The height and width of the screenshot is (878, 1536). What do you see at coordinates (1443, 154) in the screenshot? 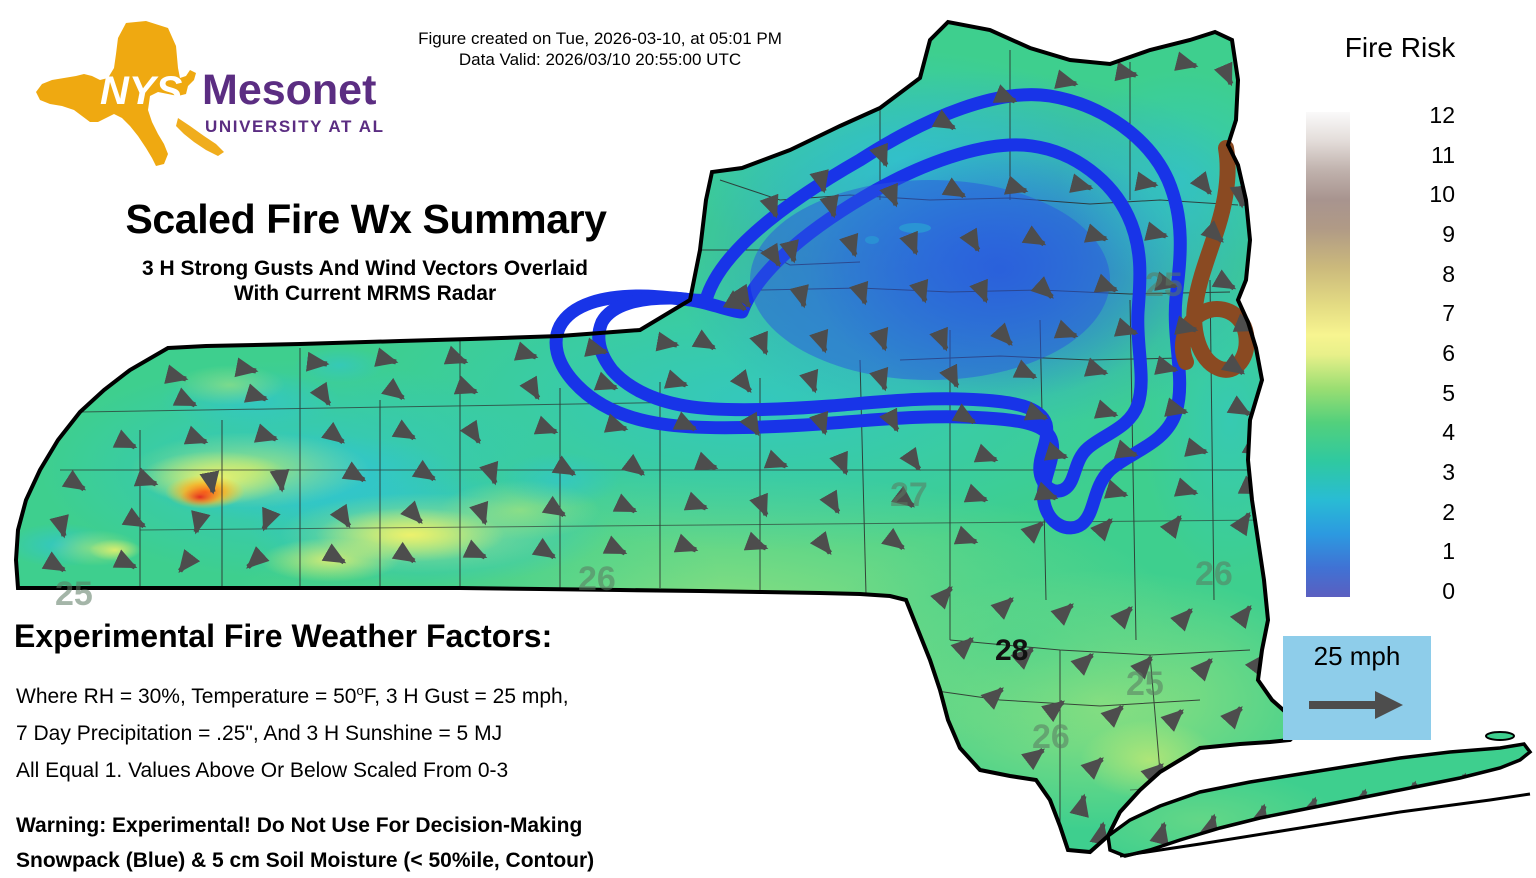
I see `colorbar-tick-11: 11` at bounding box center [1443, 154].